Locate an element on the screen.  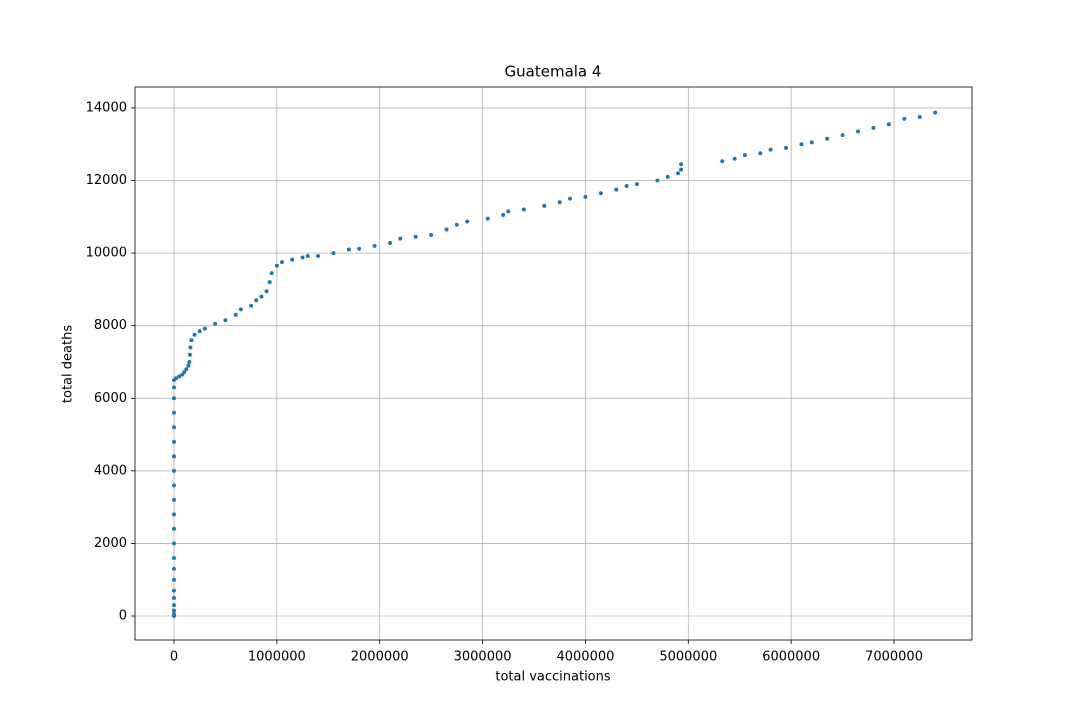
y-tick-label: 4000 is located at coordinates (110, 470).